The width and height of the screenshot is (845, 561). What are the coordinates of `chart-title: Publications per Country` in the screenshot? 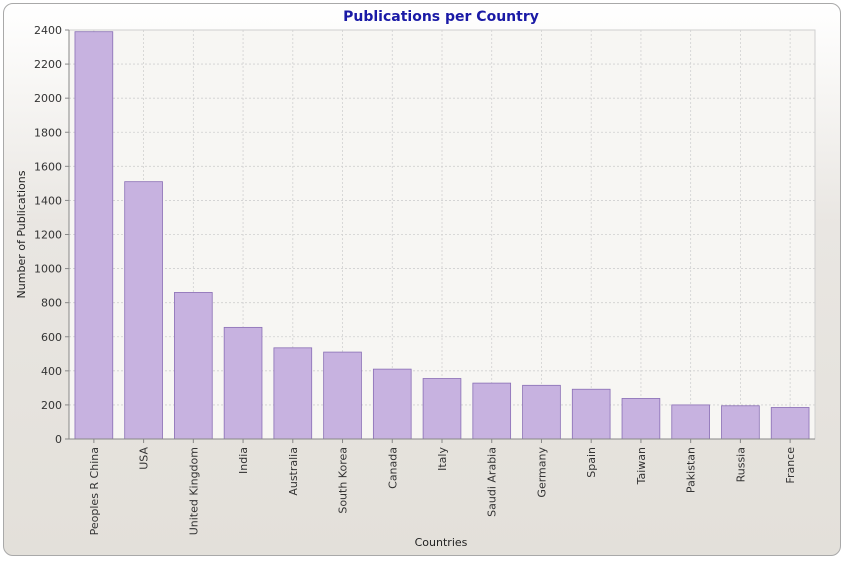 It's located at (441, 17).